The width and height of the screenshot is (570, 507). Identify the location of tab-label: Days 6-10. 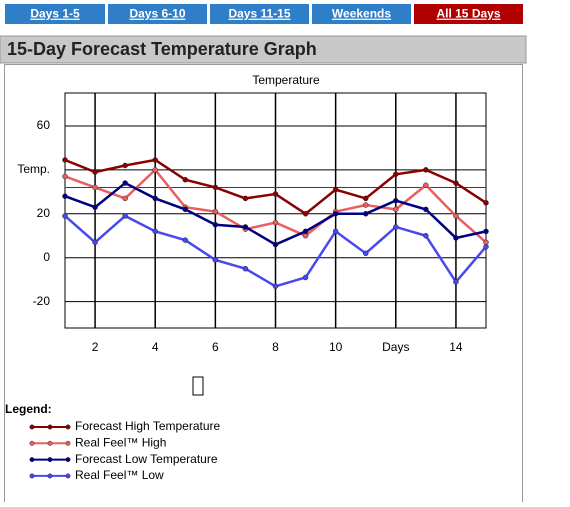
(157, 14).